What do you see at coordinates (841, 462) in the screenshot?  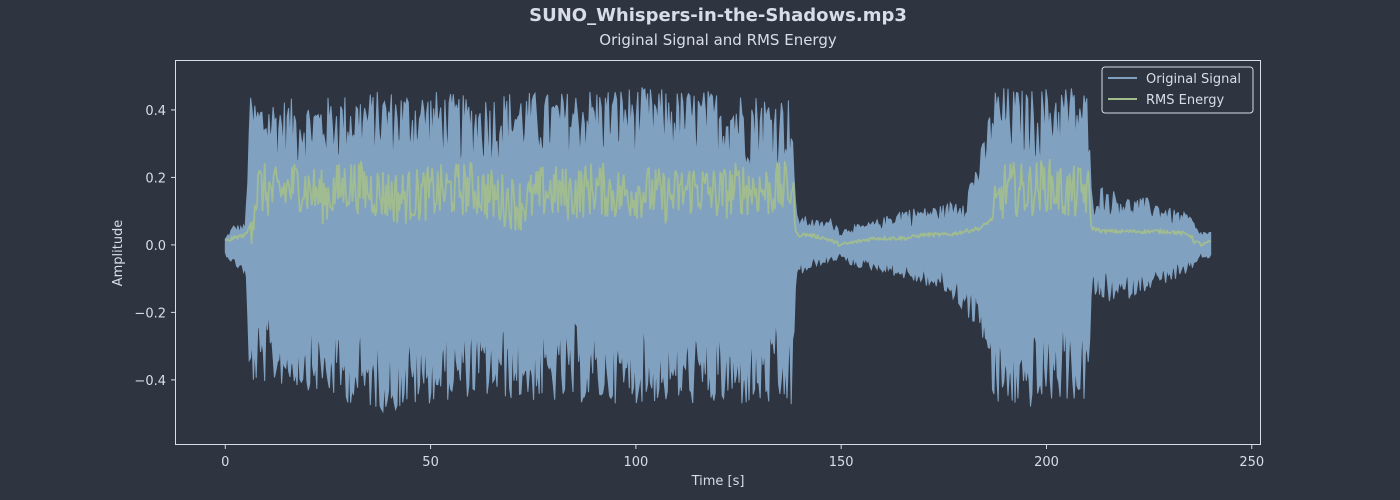 I see `x-tick-label: 150` at bounding box center [841, 462].